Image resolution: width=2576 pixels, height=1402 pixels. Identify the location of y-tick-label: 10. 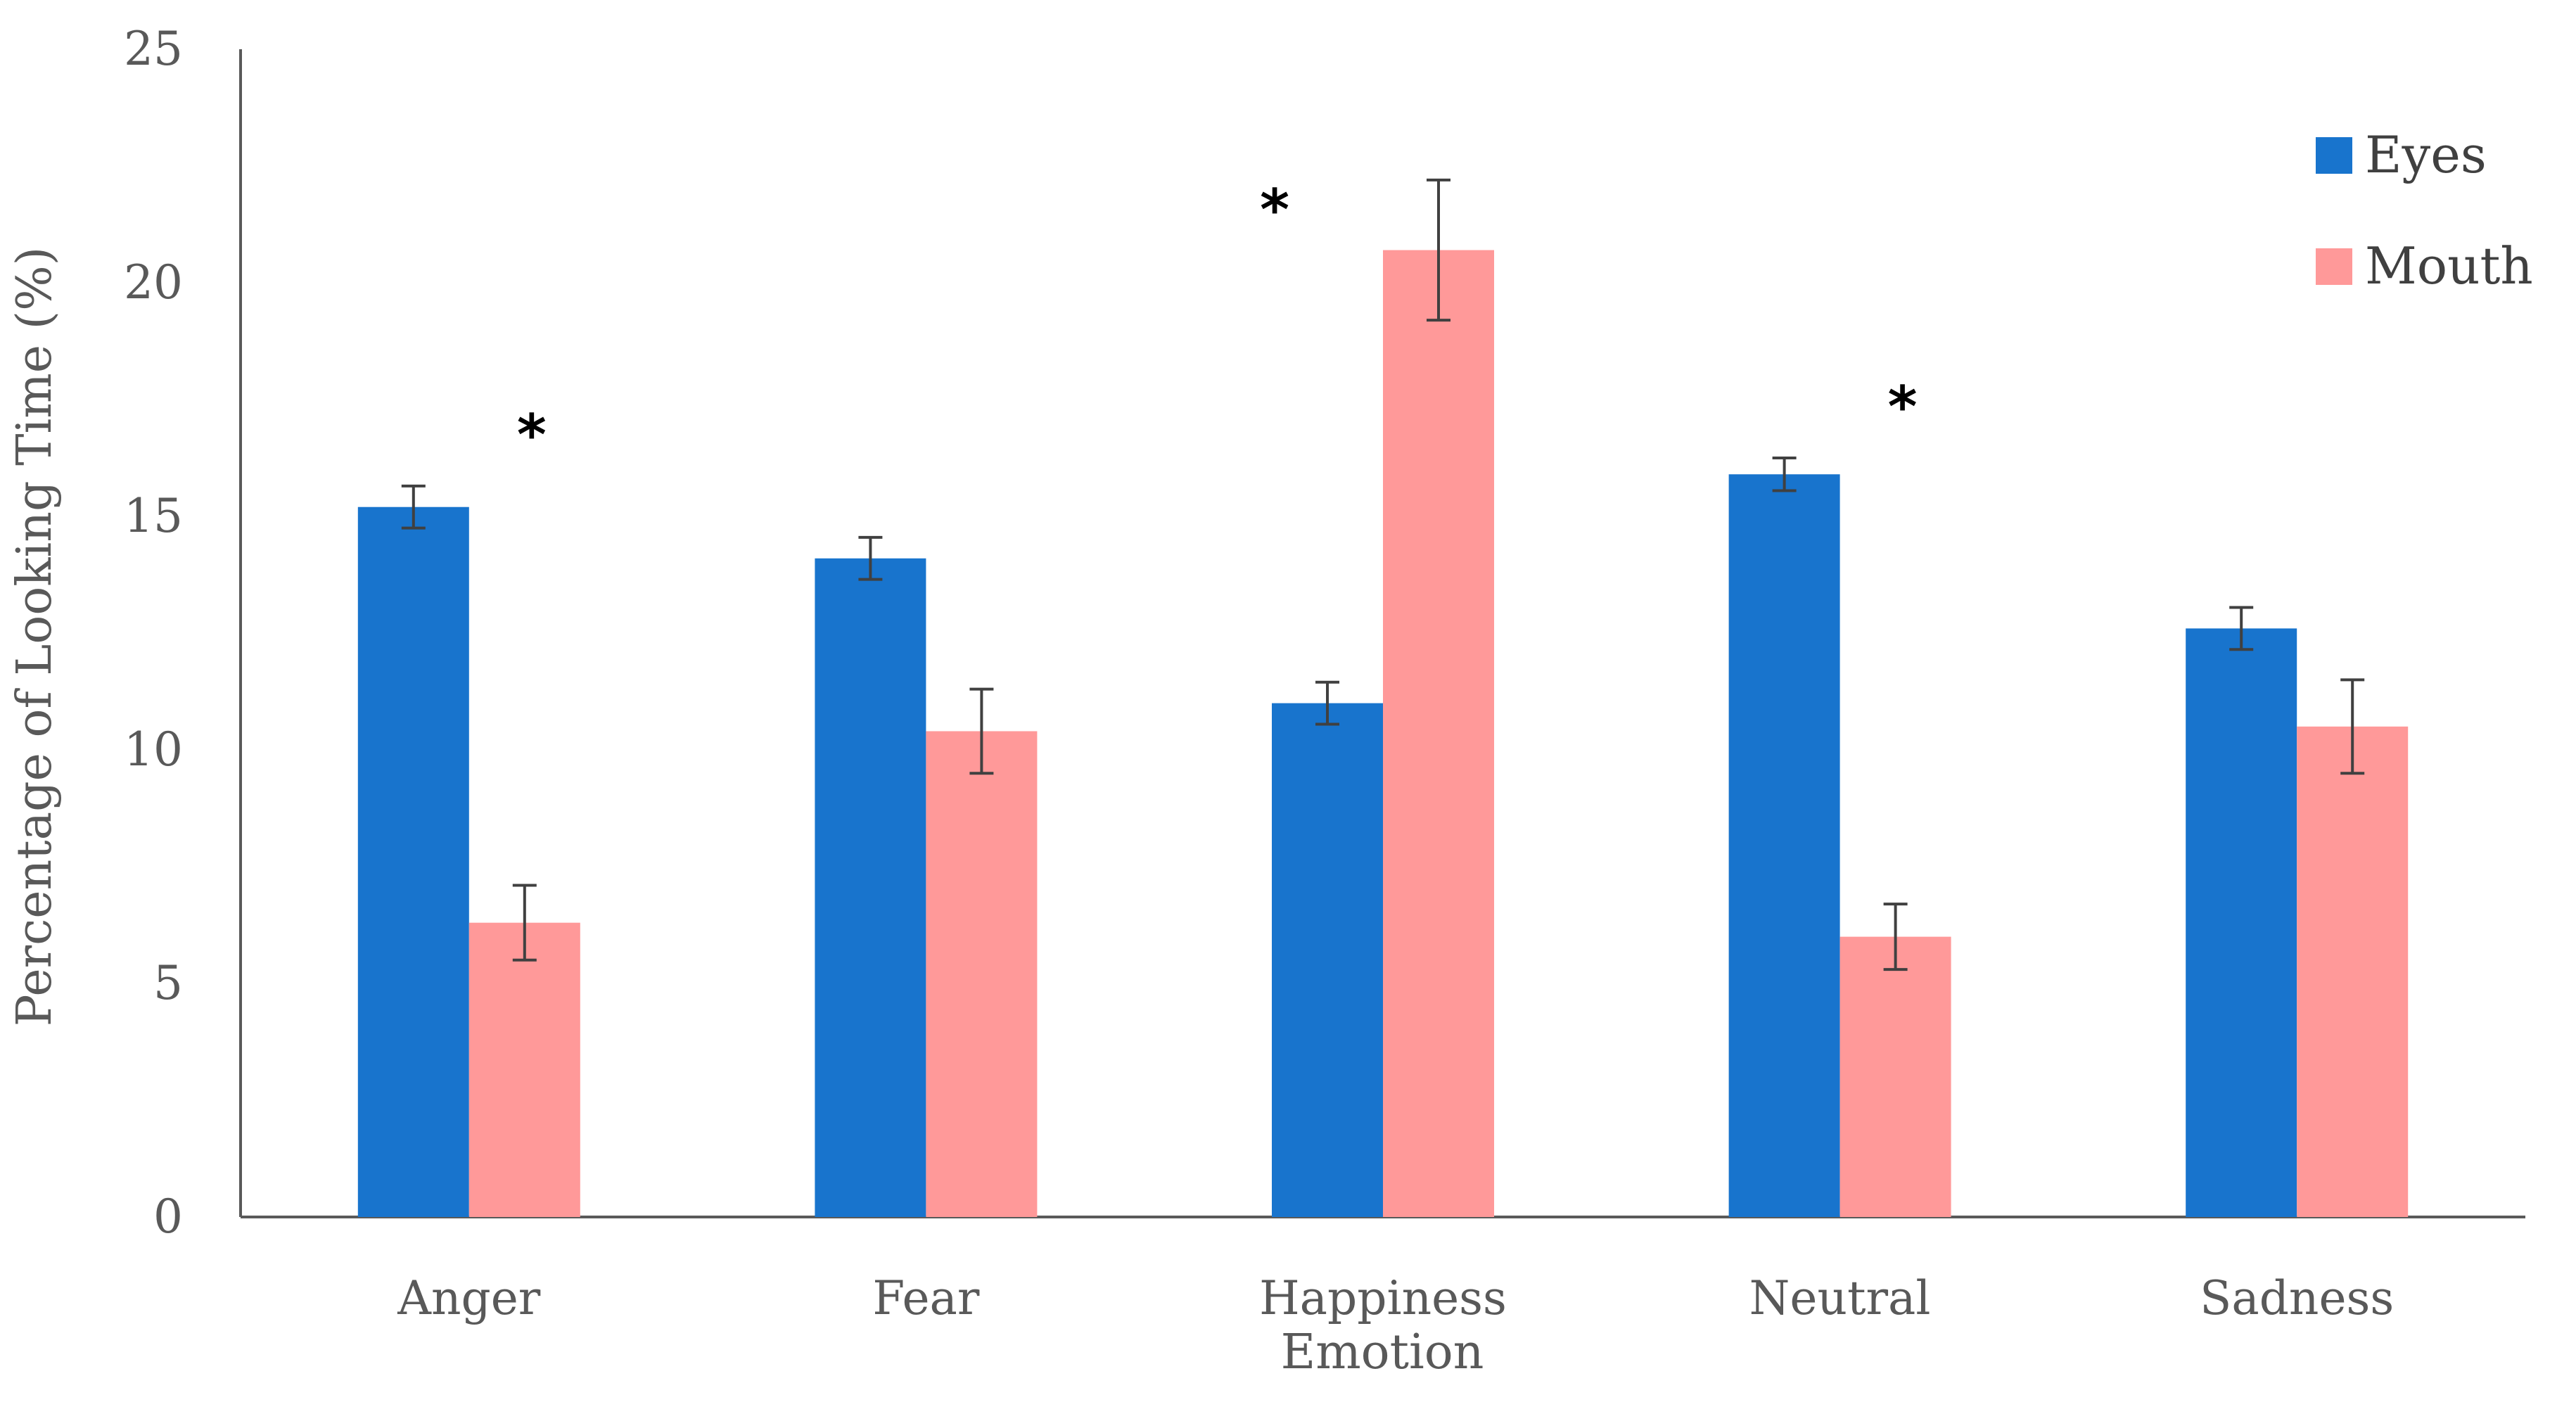
(153, 750).